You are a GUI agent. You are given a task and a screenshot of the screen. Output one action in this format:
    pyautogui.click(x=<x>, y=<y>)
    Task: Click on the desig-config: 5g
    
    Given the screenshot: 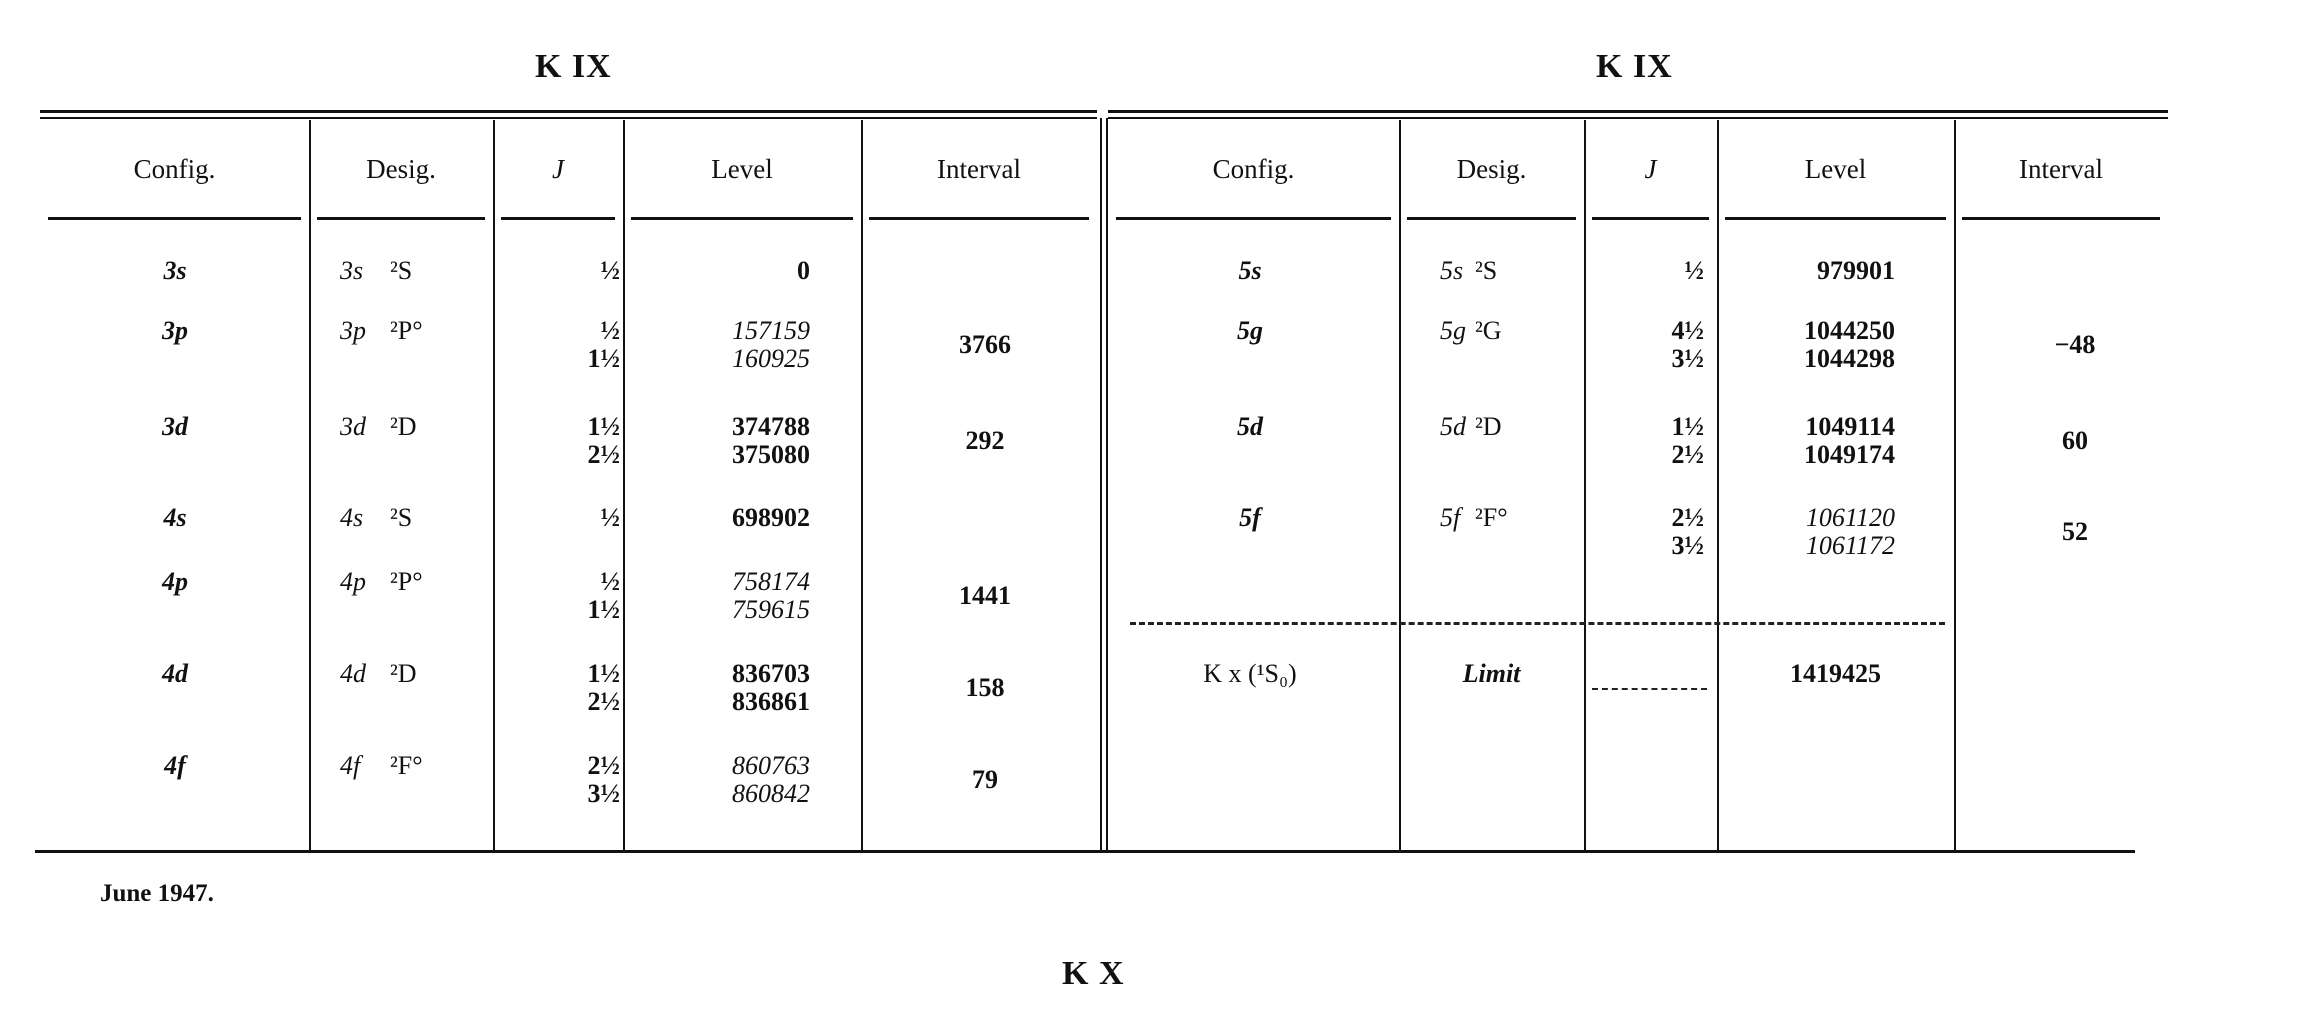 What is the action you would take?
    pyautogui.click(x=1453, y=330)
    